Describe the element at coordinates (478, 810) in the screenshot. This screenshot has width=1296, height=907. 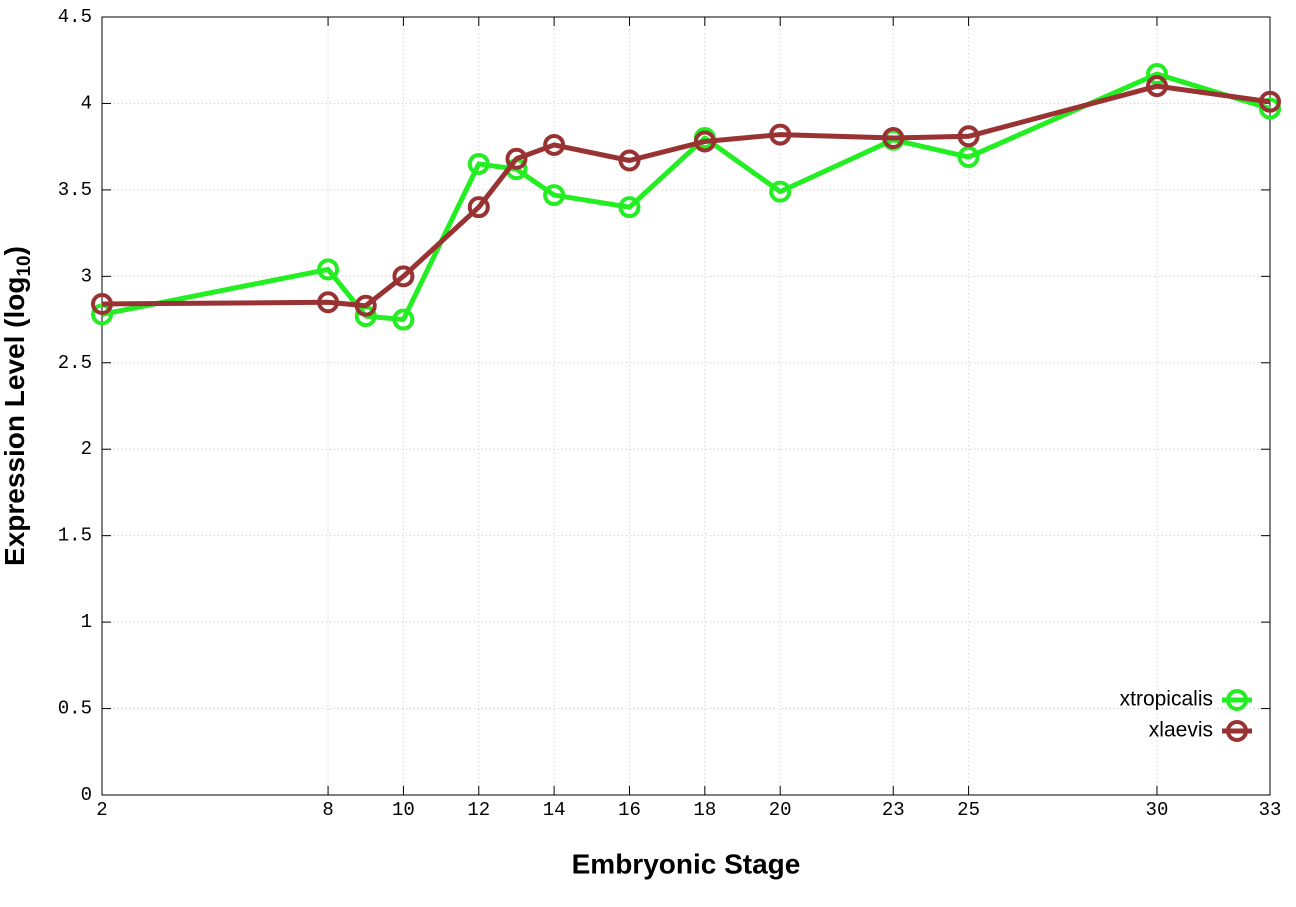
I see `x-tick-label: 12` at that location.